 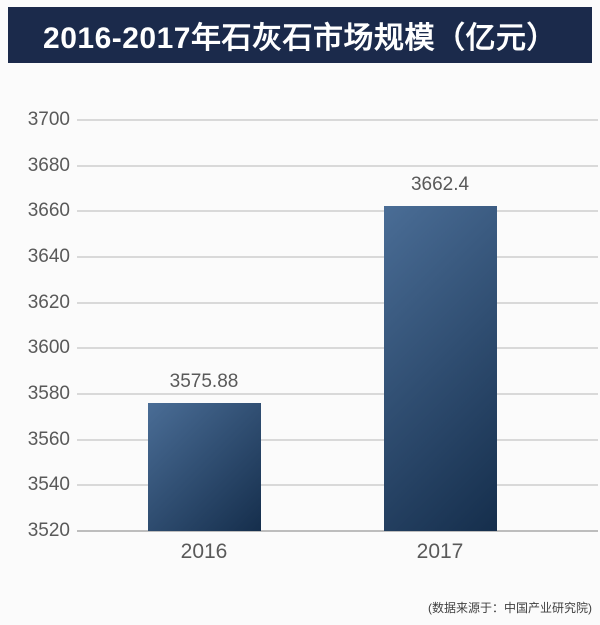 What do you see at coordinates (48, 348) in the screenshot?
I see `y-axis-tick-label: 3600` at bounding box center [48, 348].